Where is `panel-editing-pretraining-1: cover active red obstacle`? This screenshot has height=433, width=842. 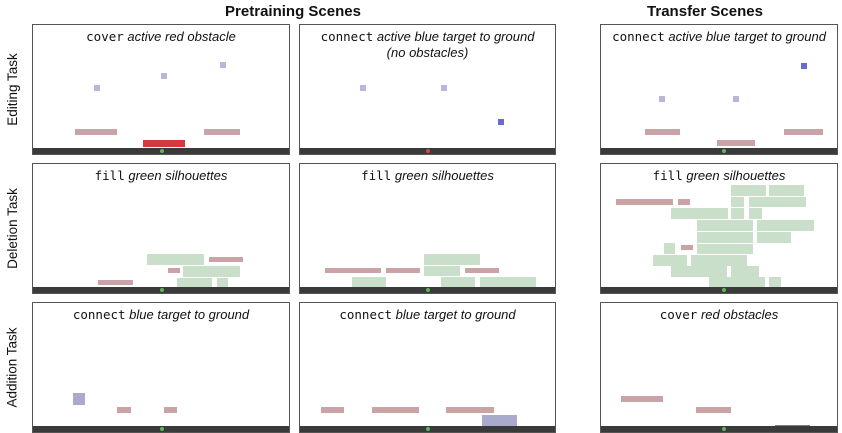
panel-editing-pretraining-1: cover active red obstacle is located at coordinates (161, 89).